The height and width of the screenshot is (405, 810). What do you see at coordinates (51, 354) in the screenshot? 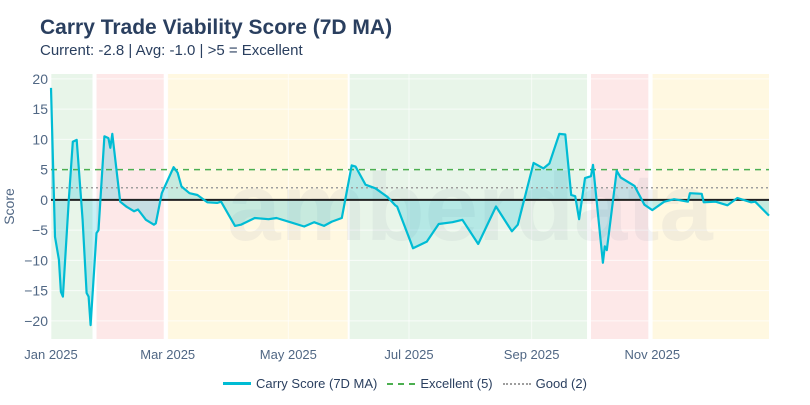
I see `x-tick-label: Jan 2025` at bounding box center [51, 354].